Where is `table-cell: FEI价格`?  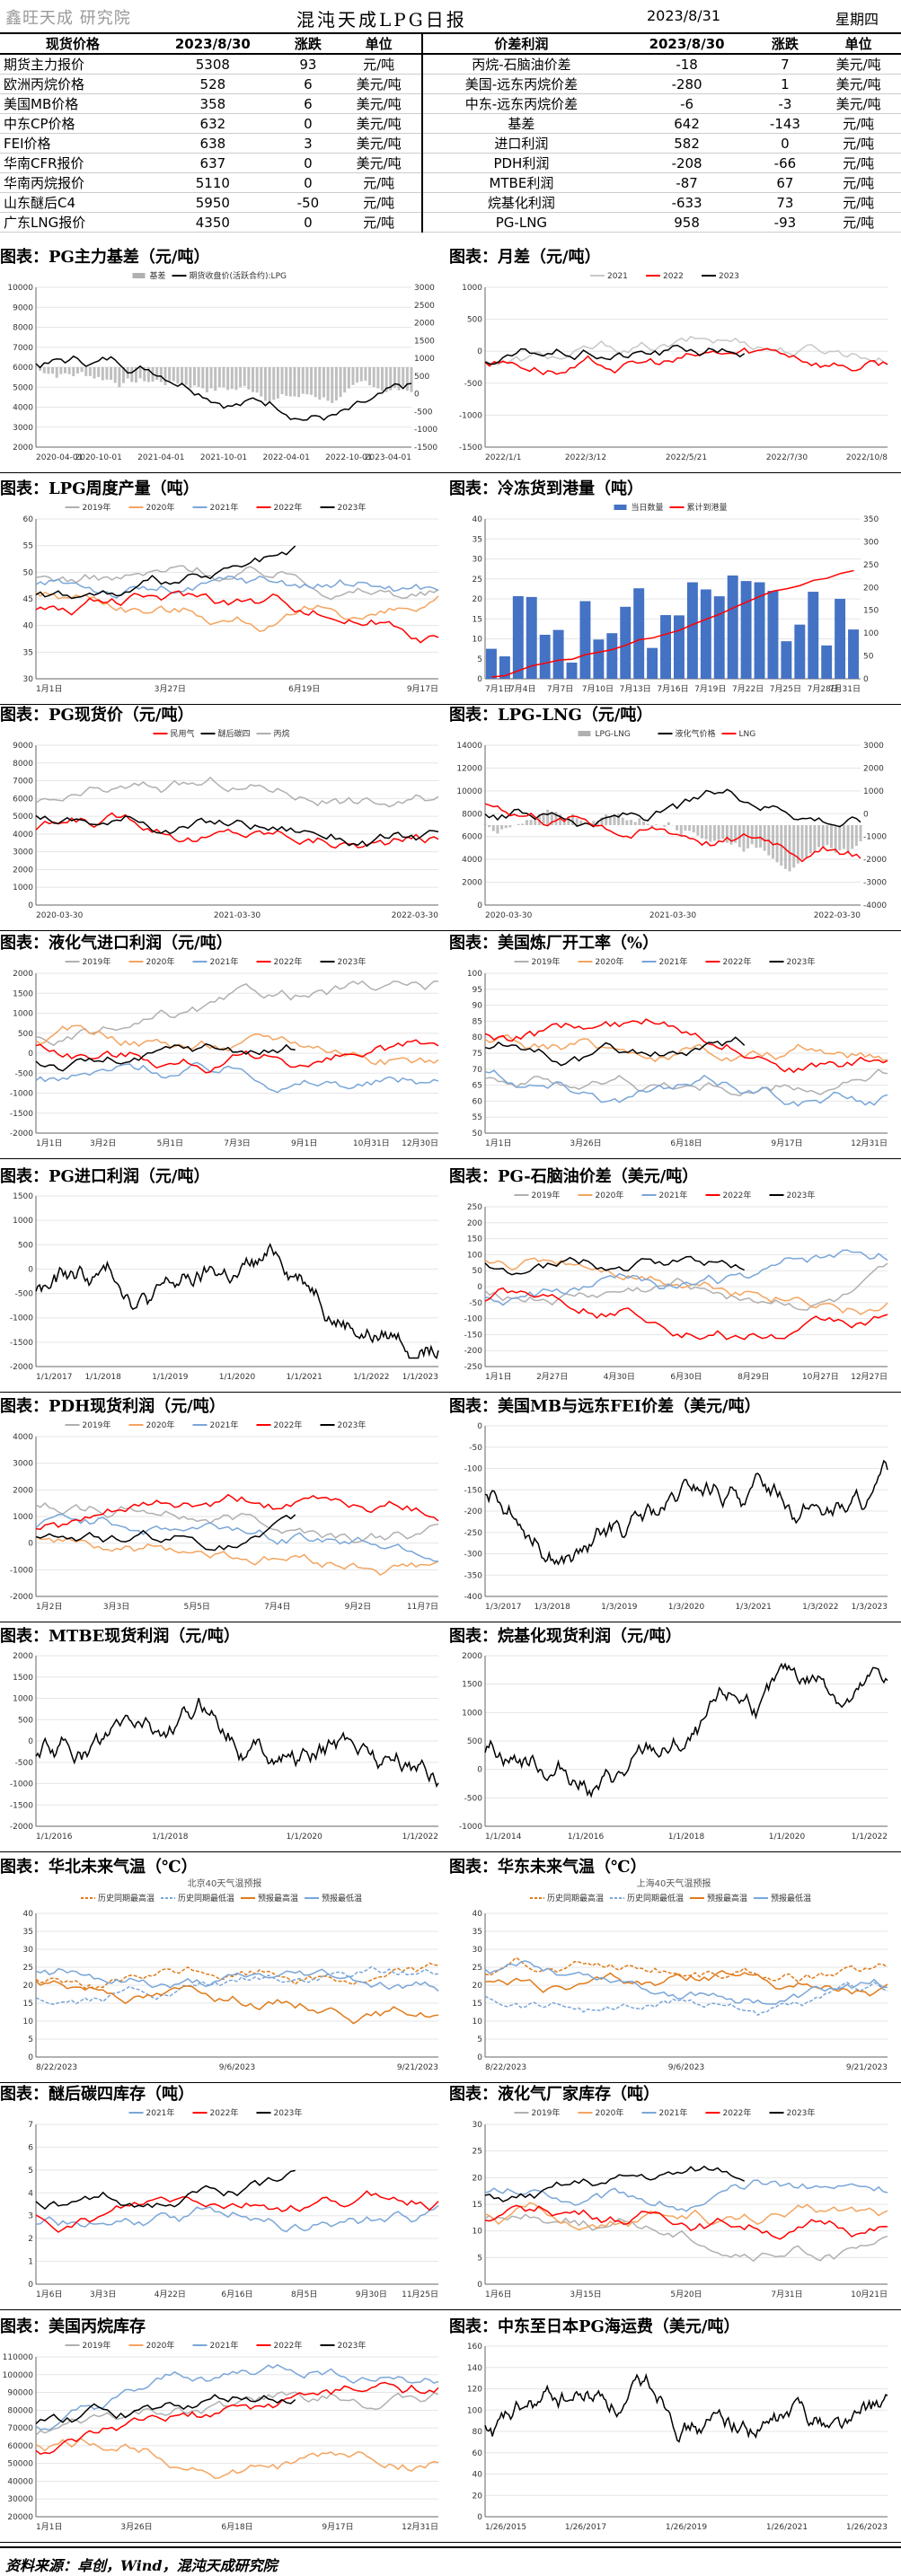
table-cell: FEI价格 is located at coordinates (73, 143).